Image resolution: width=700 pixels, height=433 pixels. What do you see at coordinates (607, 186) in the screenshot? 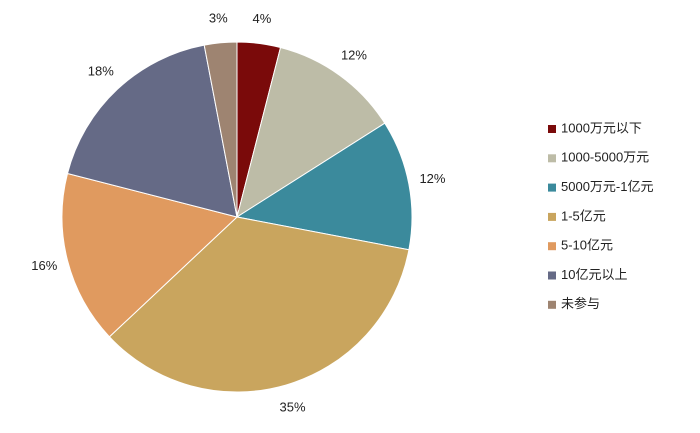
I see `legend-label: 5000万元-1亿元` at bounding box center [607, 186].